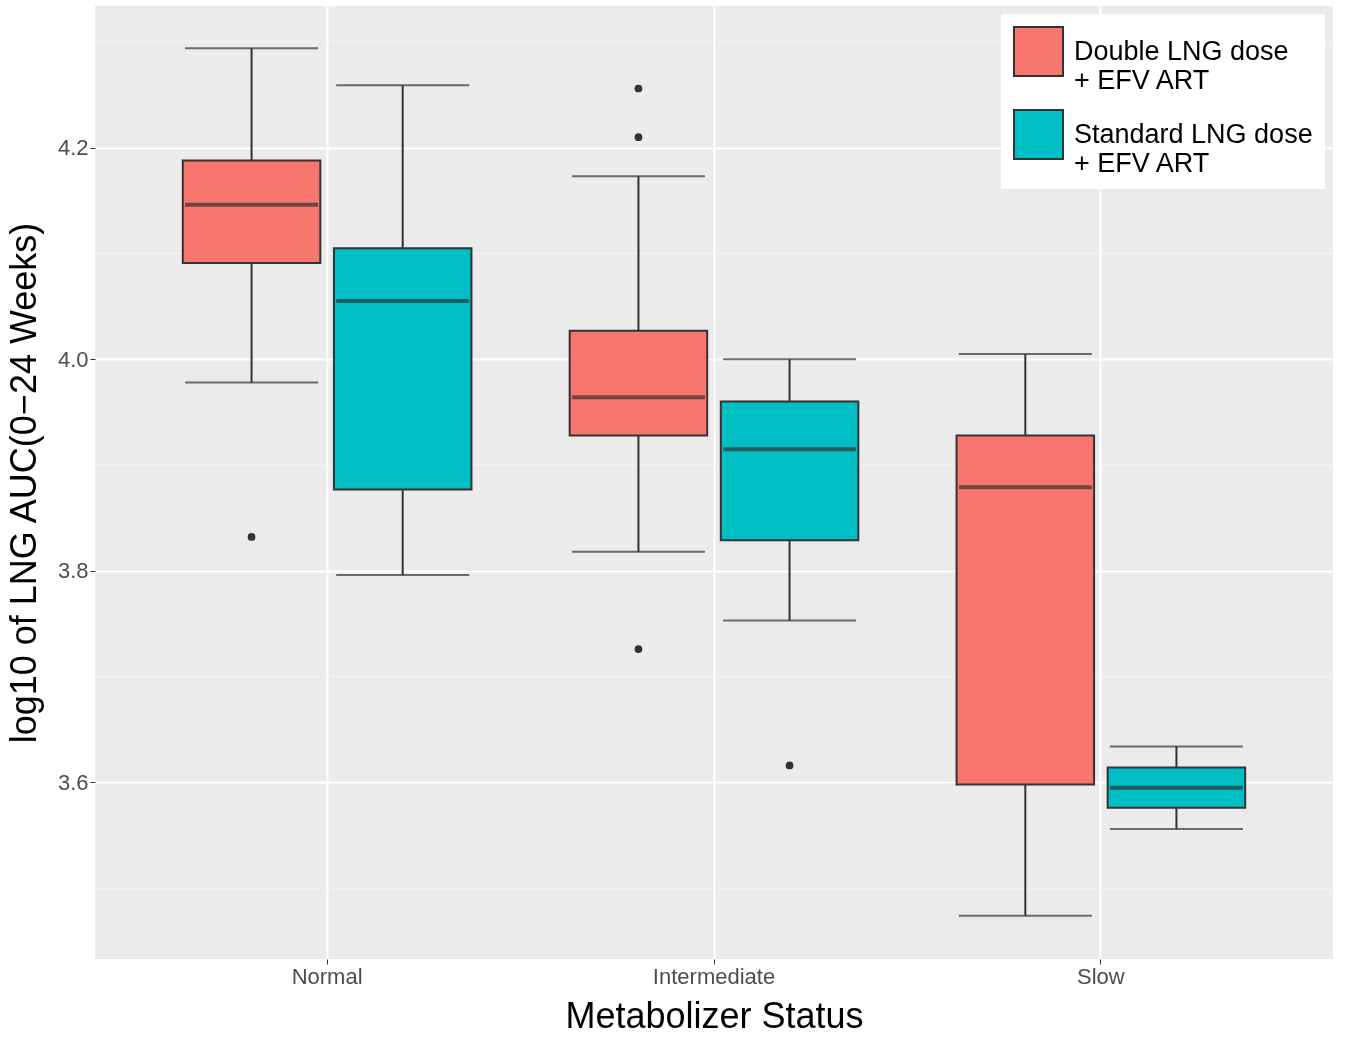 This screenshot has height=1054, width=1358. What do you see at coordinates (714, 1015) in the screenshot?
I see `x-axis-title: Metabolizer Status` at bounding box center [714, 1015].